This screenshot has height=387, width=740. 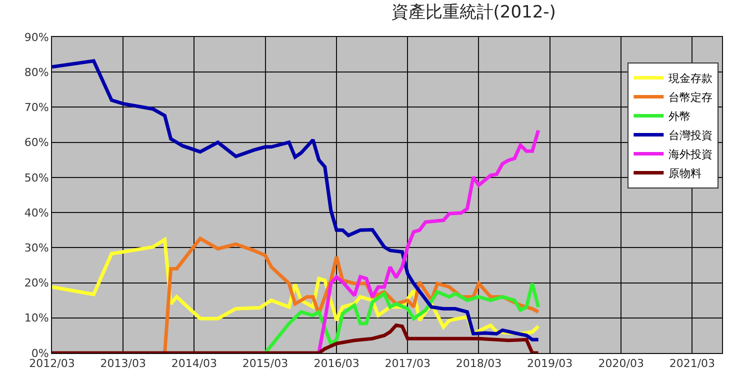 I want to click on y-tick-label: 90%, so click(x=36, y=37).